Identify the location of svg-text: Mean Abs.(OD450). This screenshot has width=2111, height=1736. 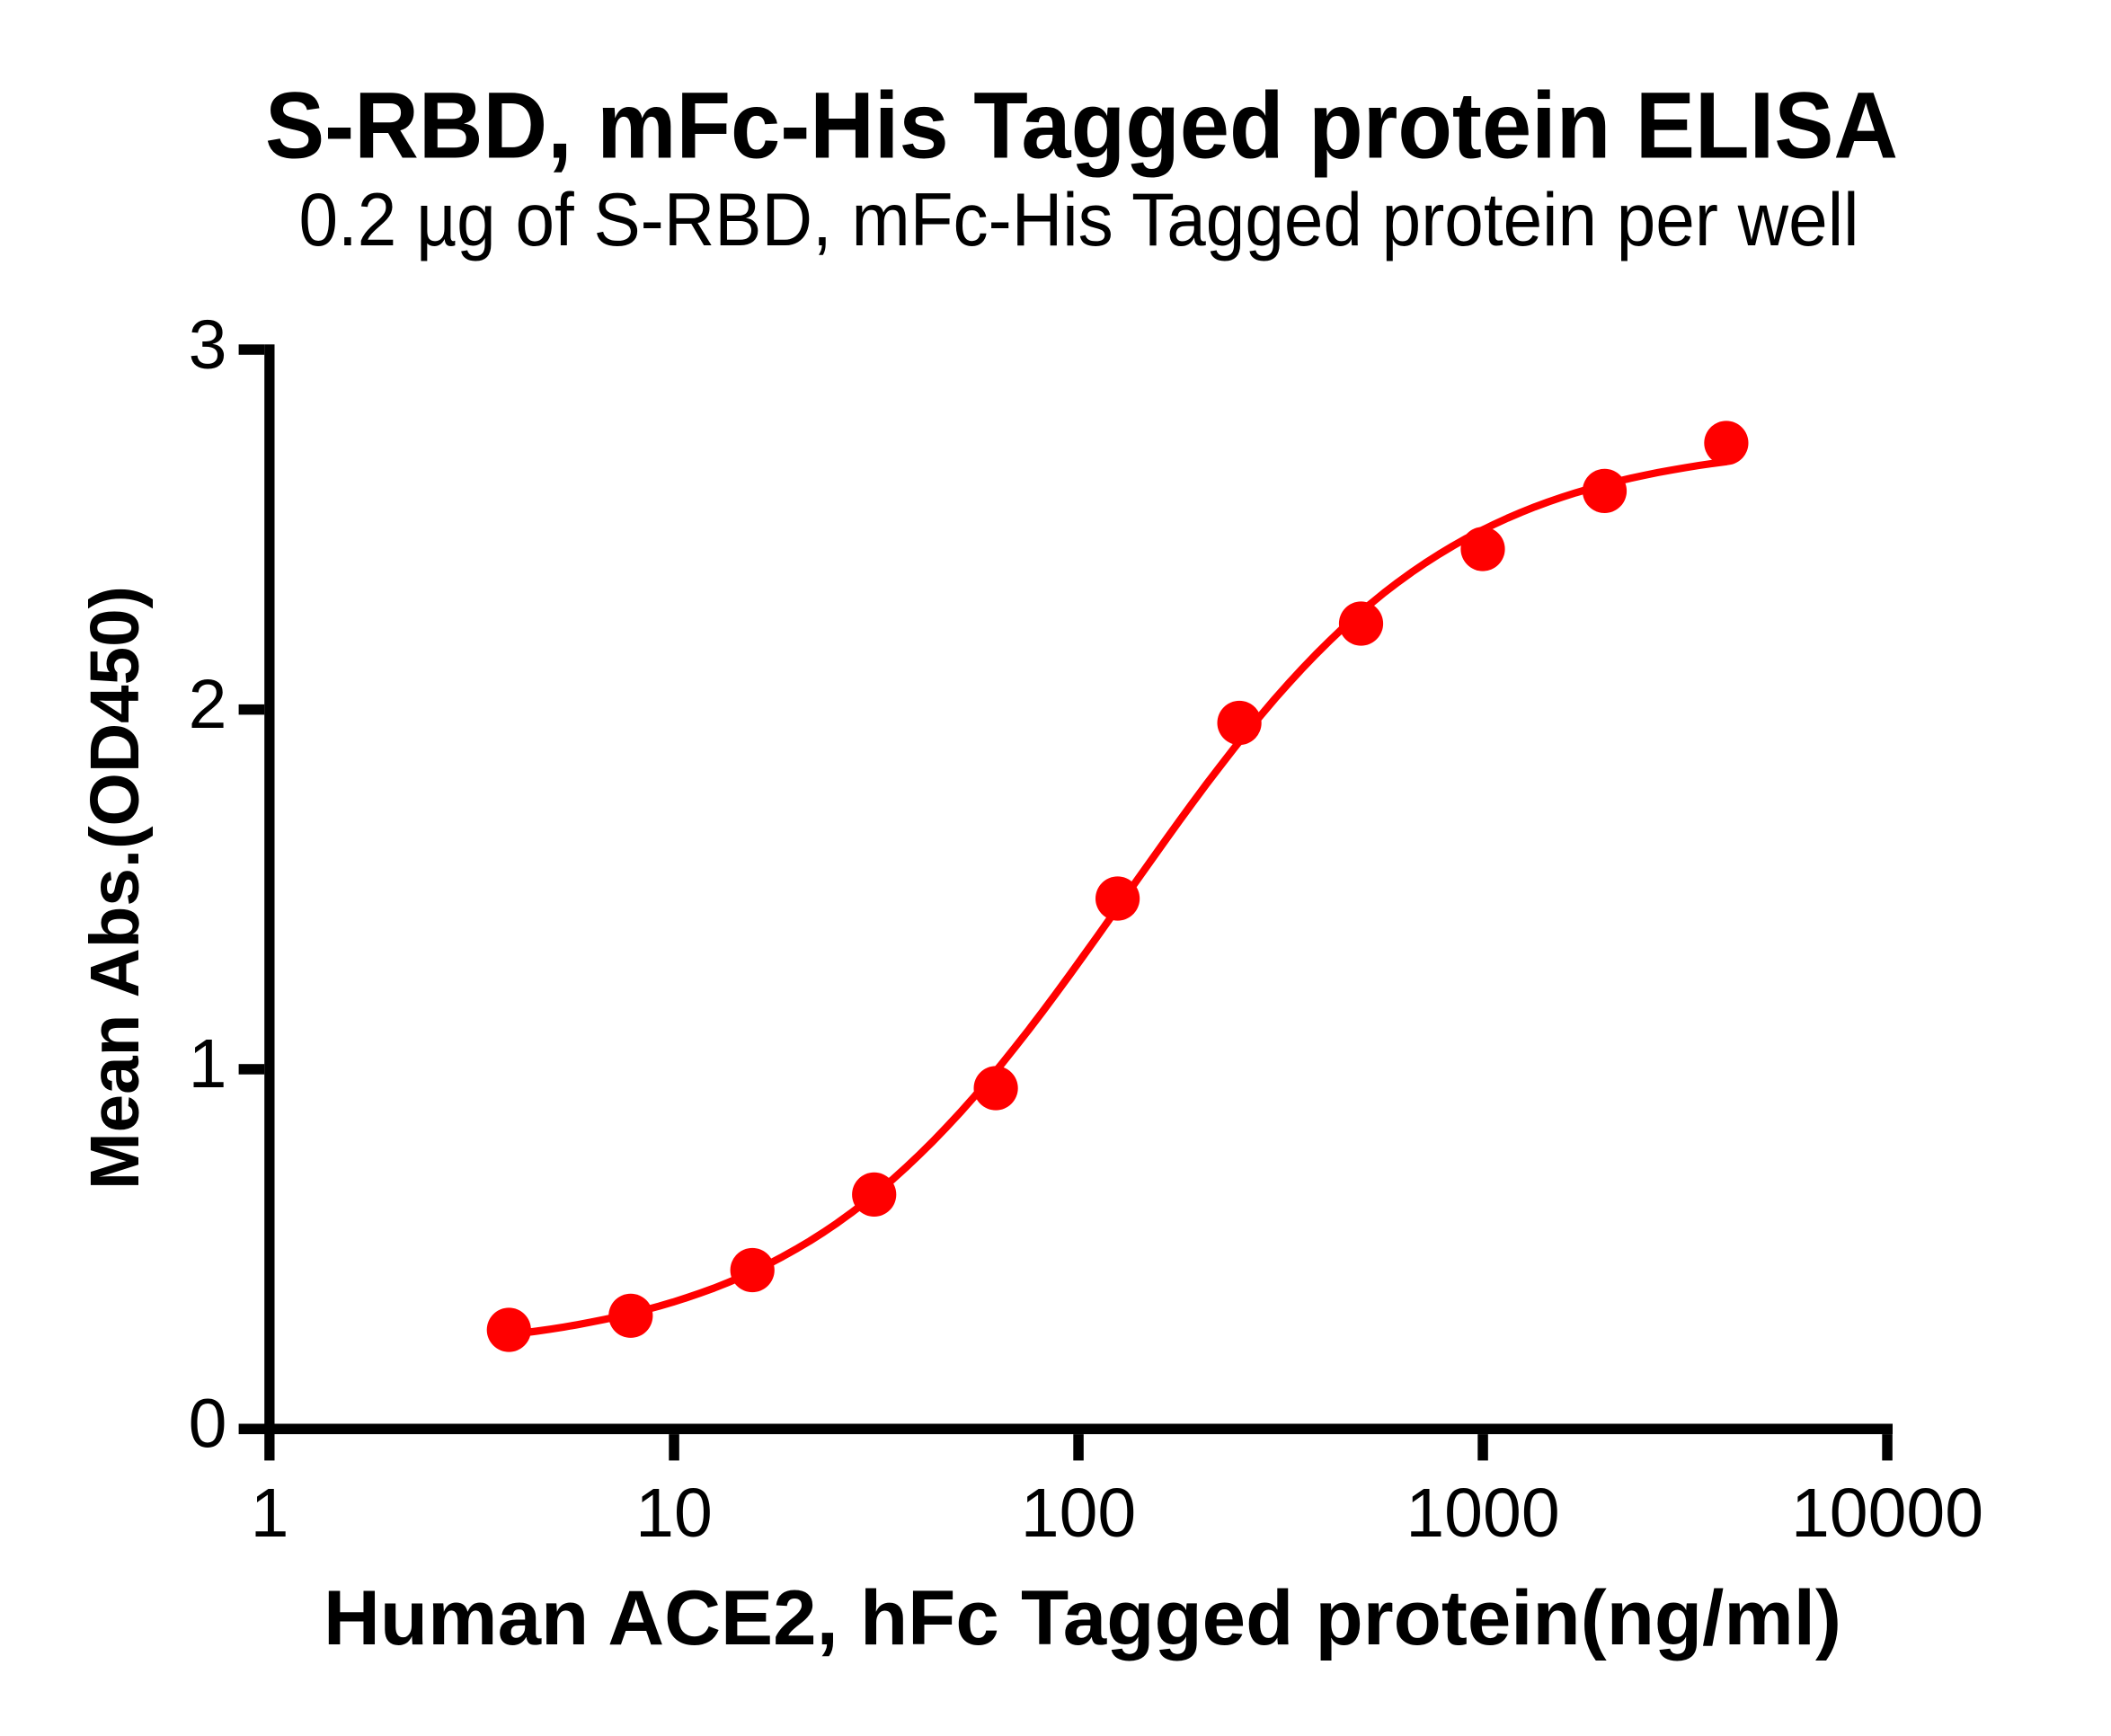
(115, 888).